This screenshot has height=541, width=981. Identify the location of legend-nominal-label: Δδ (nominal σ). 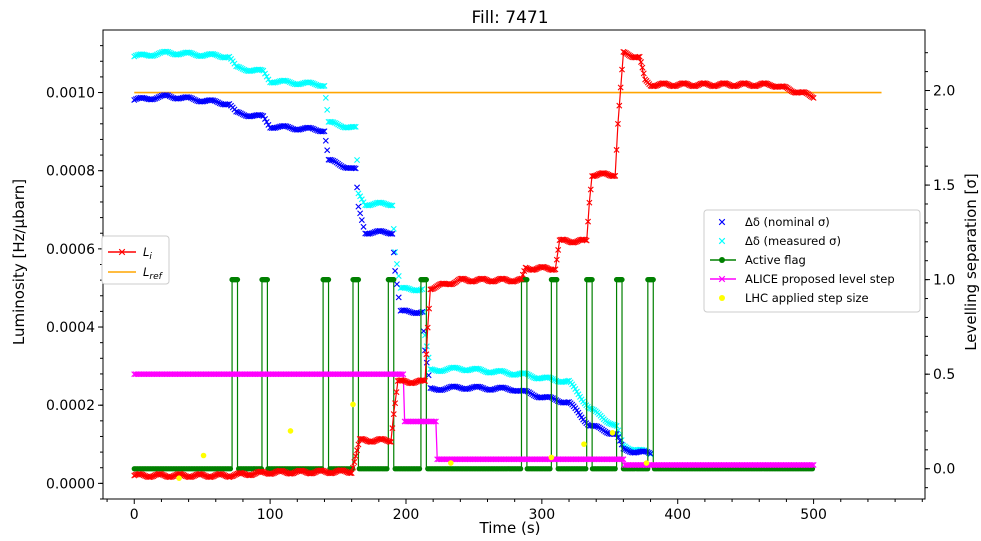
(787, 222).